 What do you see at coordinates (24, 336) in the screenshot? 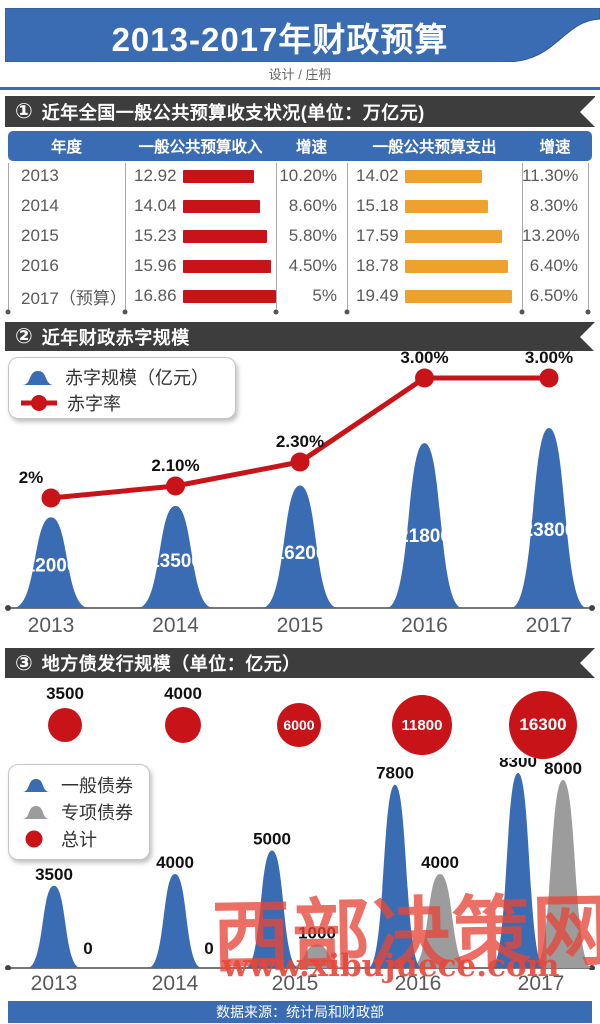
I see `section2-number-icon: ②` at bounding box center [24, 336].